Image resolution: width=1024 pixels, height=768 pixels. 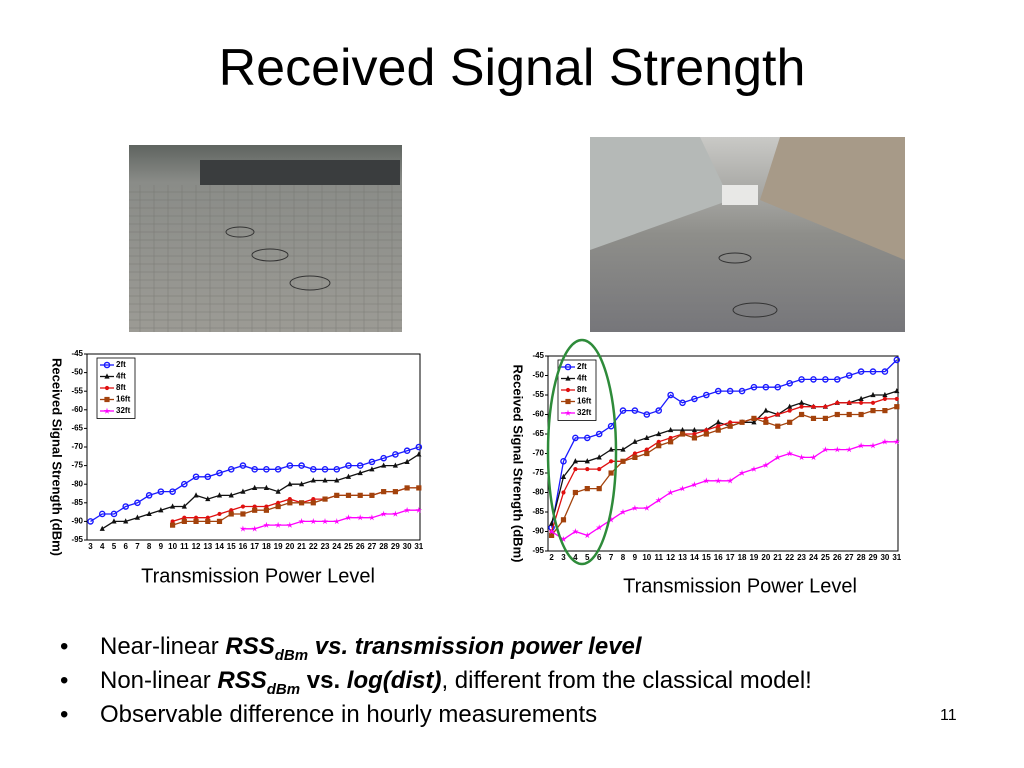 I want to click on x-tick-label: 6, so click(x=125, y=546).